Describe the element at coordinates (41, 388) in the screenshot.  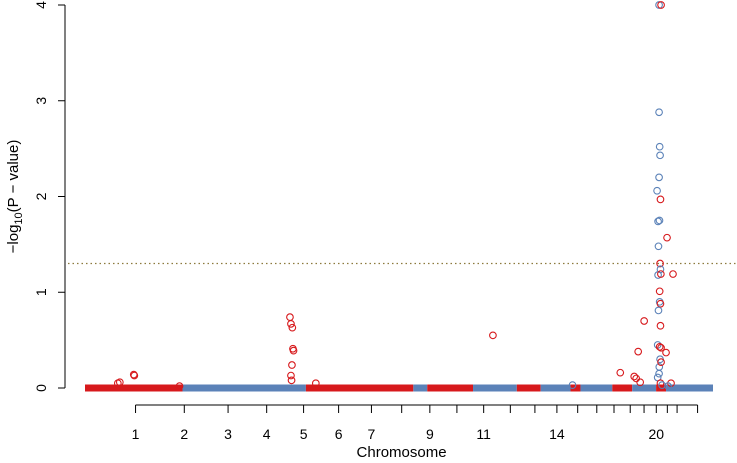
I see `y-tick-label: 0` at that location.